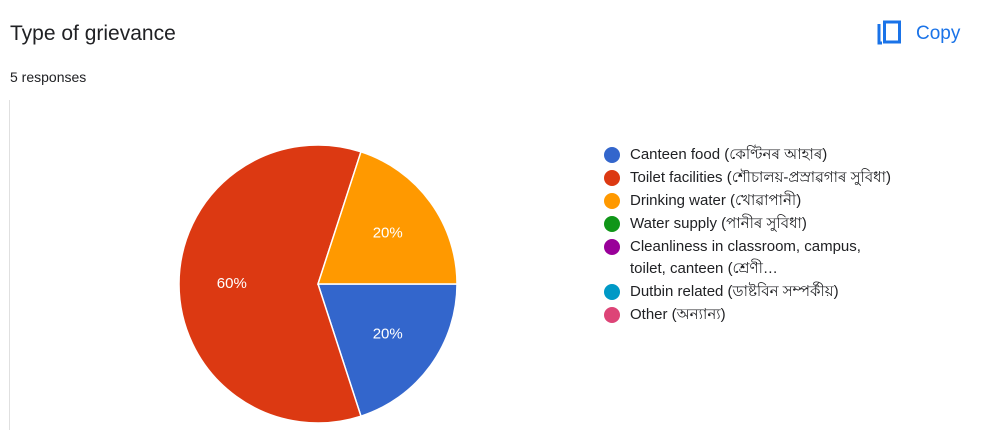 The height and width of the screenshot is (430, 985). I want to click on legend-item: Drinking water (খোৱাপানী), so click(754, 201).